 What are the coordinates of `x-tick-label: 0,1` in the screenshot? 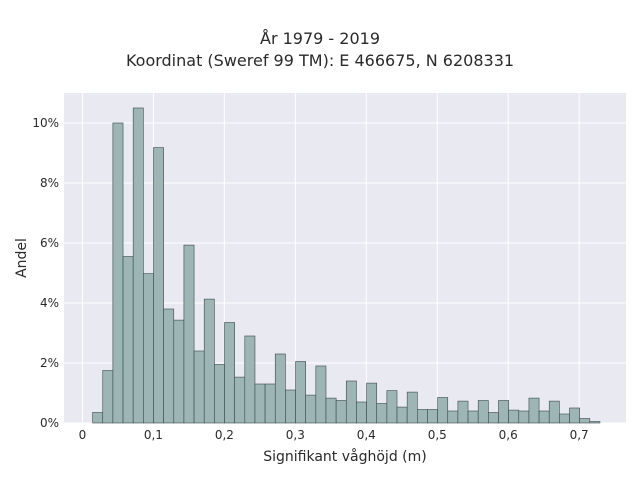 It's located at (153, 435).